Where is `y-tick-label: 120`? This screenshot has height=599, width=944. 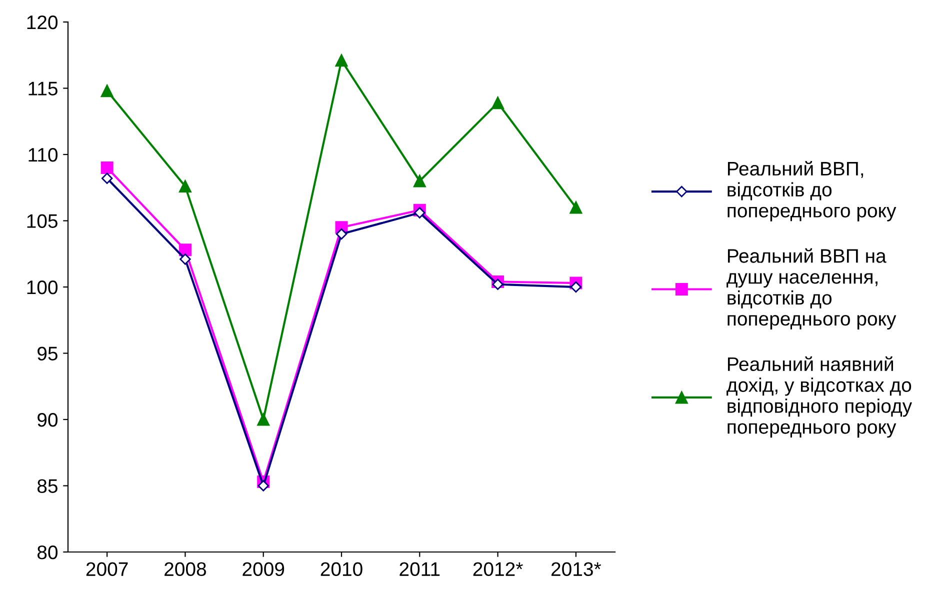 y-tick-label: 120 is located at coordinates (42, 22).